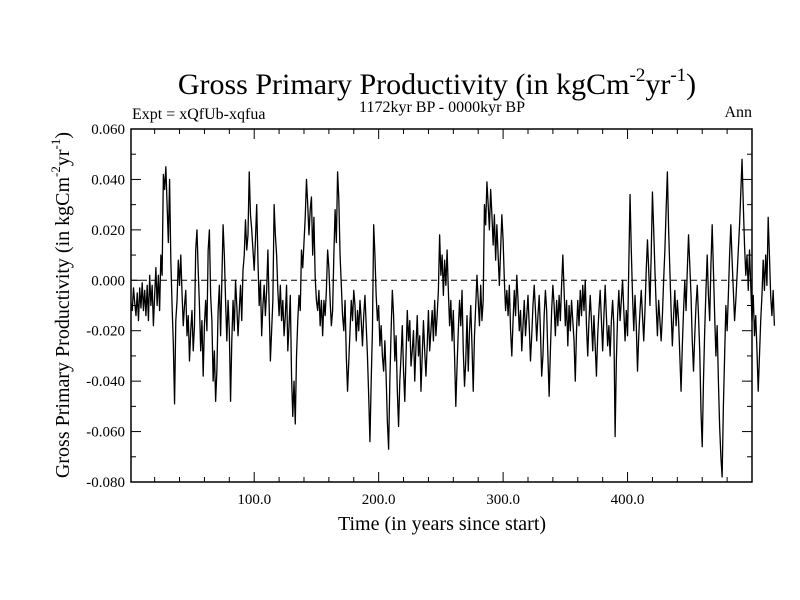 The height and width of the screenshot is (600, 800). What do you see at coordinates (440, 500) in the screenshot?
I see `x-tick-labels: 100.0 200.0 300.0 400.0` at bounding box center [440, 500].